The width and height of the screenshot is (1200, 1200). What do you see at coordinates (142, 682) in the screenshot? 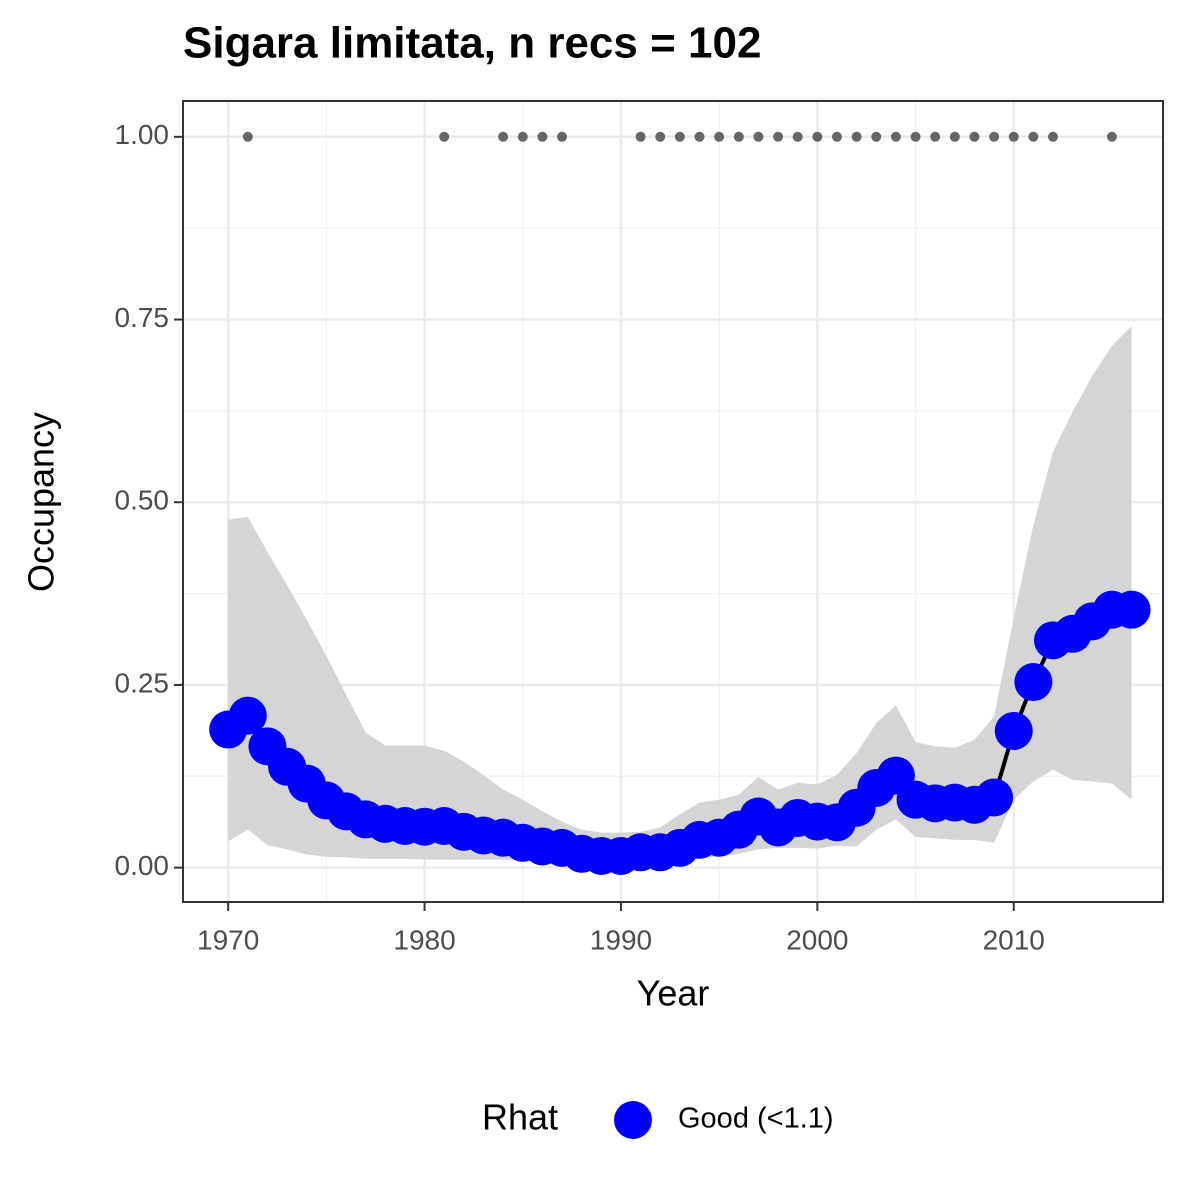
I see `y-tick-label: 0.25` at bounding box center [142, 682].